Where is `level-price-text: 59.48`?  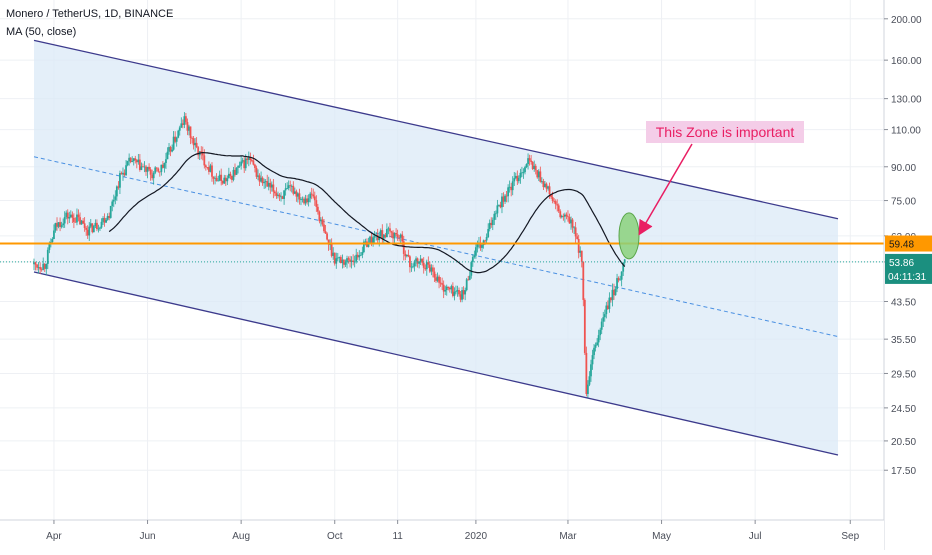
level-price-text: 59.48 is located at coordinates (901, 245).